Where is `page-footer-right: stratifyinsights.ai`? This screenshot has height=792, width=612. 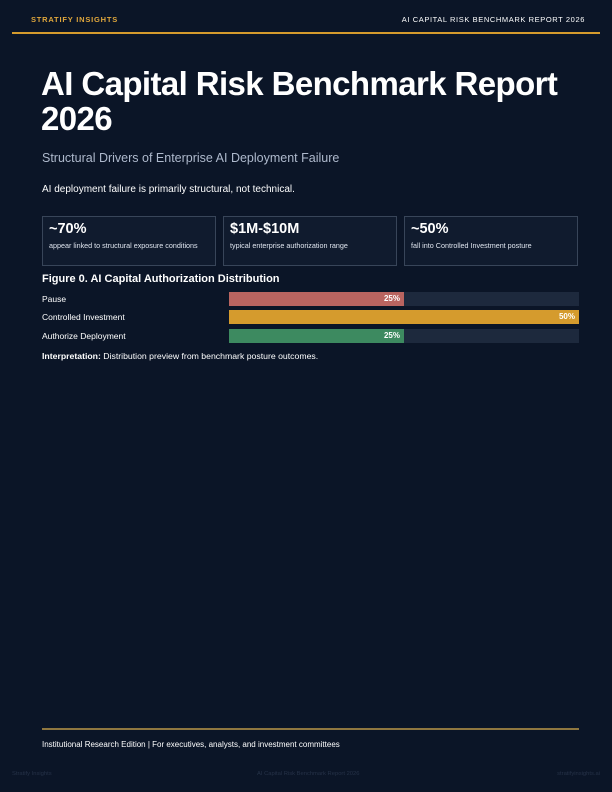 page-footer-right: stratifyinsights.ai is located at coordinates (578, 774).